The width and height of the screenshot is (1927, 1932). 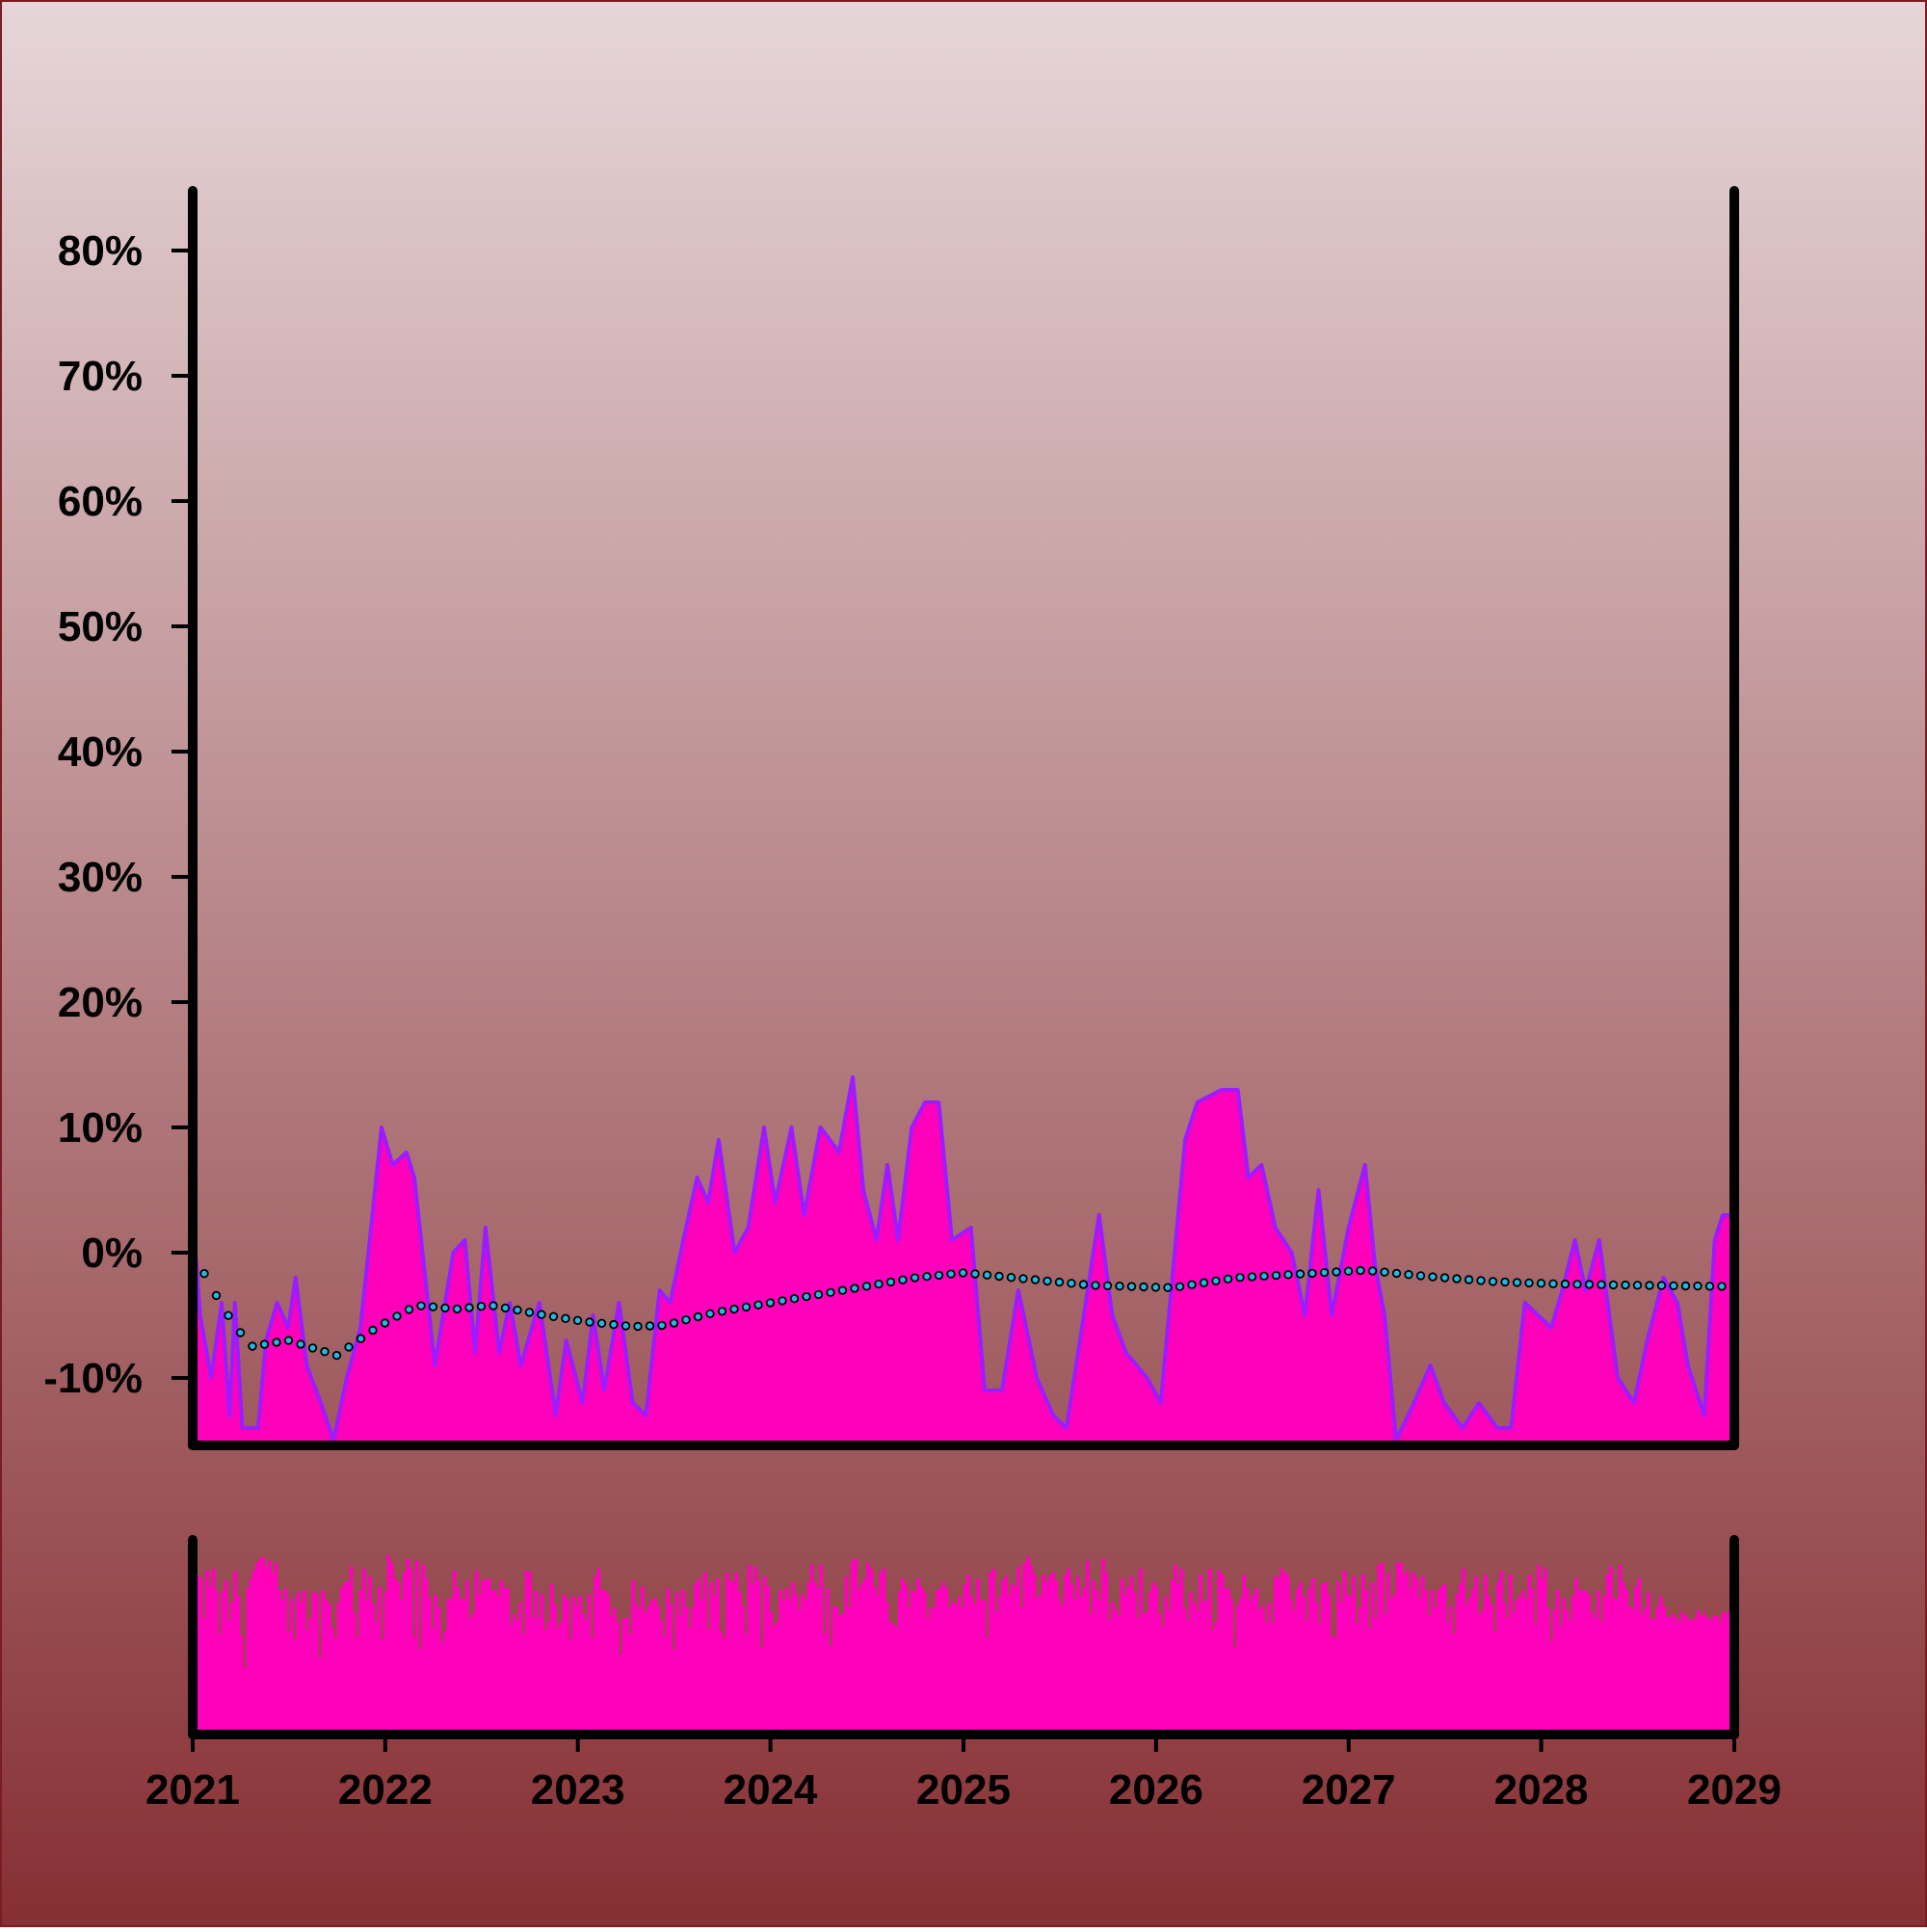 What do you see at coordinates (1349, 1789) in the screenshot?
I see `x-tick-label: 2027` at bounding box center [1349, 1789].